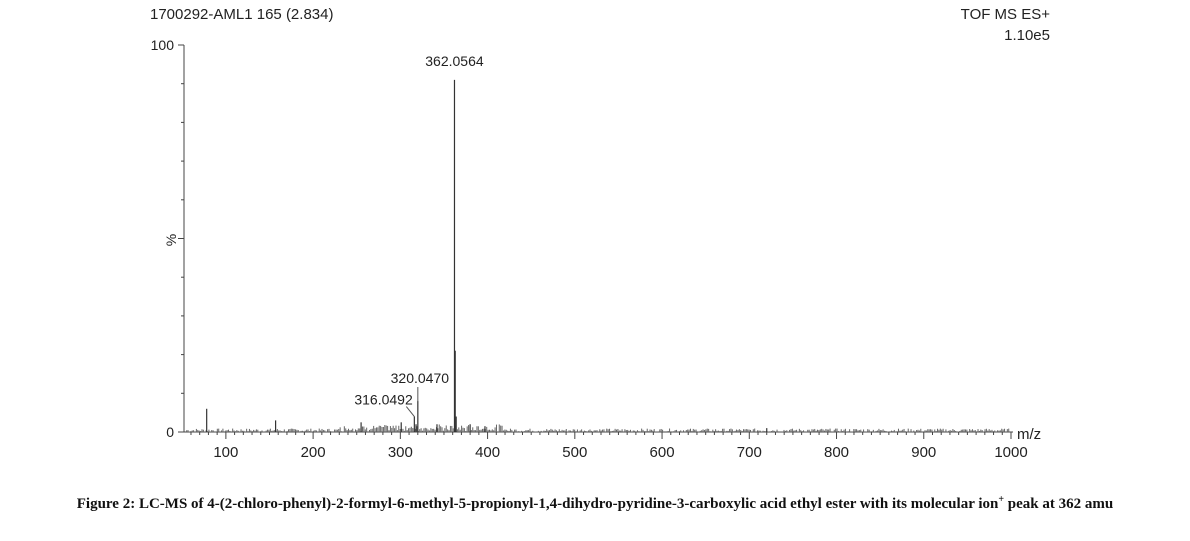 Image resolution: width=1190 pixels, height=541 pixels. Describe the element at coordinates (383, 400) in the screenshot. I see `peak-label-316: 316.0492` at that location.